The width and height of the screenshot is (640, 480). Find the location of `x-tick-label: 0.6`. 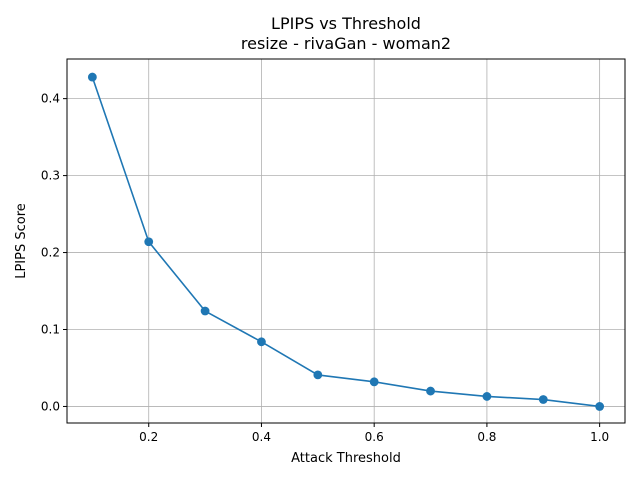

x-tick-label: 0.6 is located at coordinates (374, 437).